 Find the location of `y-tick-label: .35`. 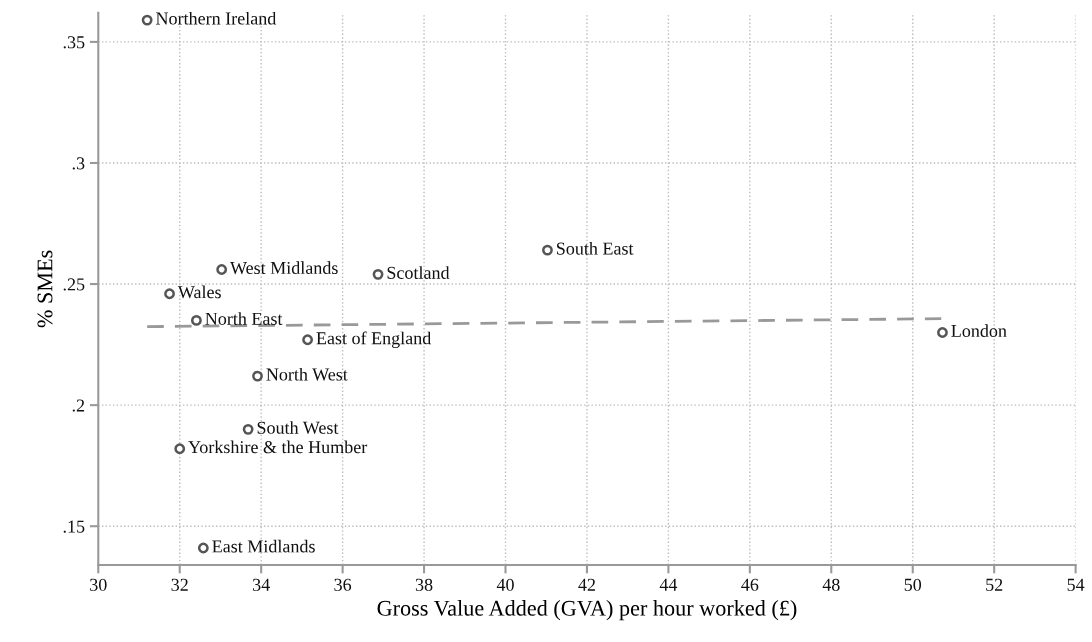

y-tick-label: .35 is located at coordinates (74, 42).